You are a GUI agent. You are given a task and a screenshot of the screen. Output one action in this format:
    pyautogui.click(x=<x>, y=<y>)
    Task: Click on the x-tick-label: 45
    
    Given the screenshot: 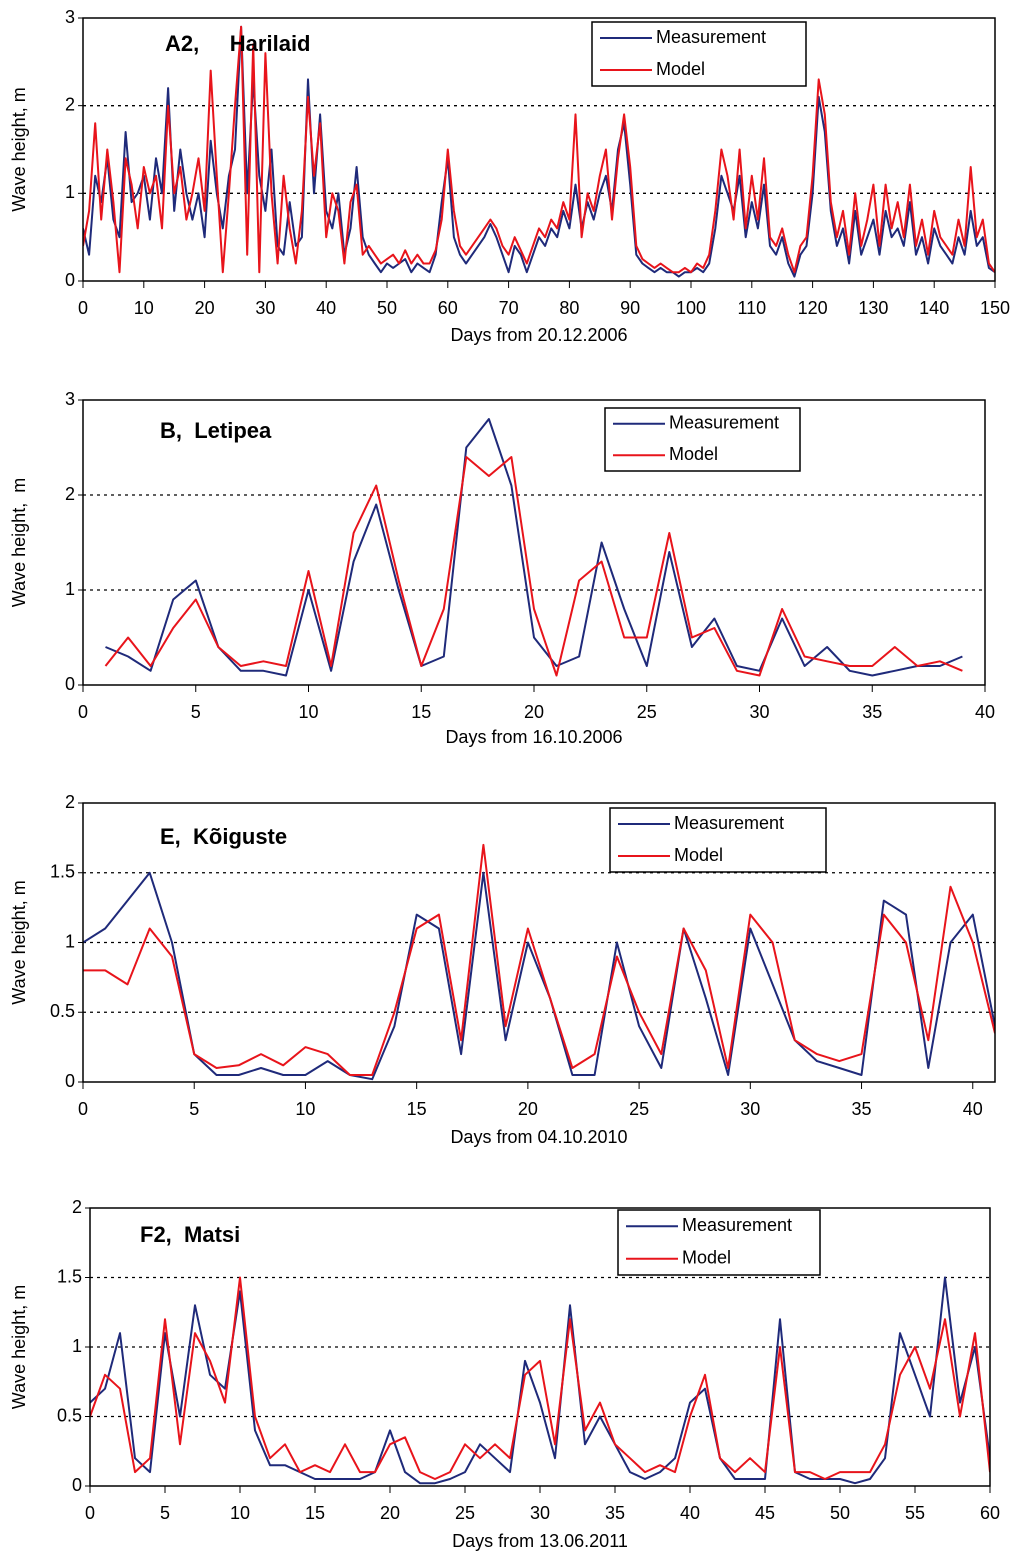 What is the action you would take?
    pyautogui.click(x=765, y=1513)
    